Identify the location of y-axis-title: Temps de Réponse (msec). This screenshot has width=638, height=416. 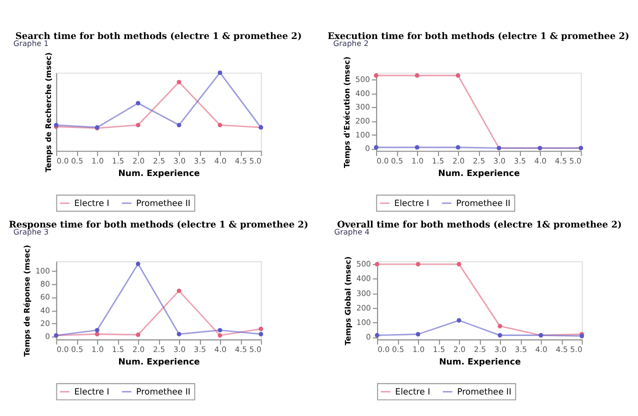
(27, 300).